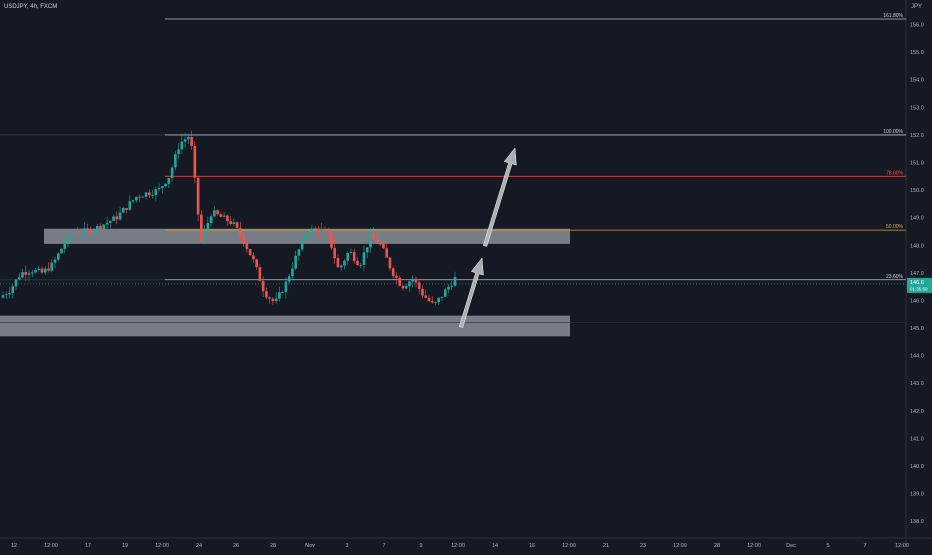  What do you see at coordinates (895, 277) in the screenshot?
I see `fib-level-label: 23.60%` at bounding box center [895, 277].